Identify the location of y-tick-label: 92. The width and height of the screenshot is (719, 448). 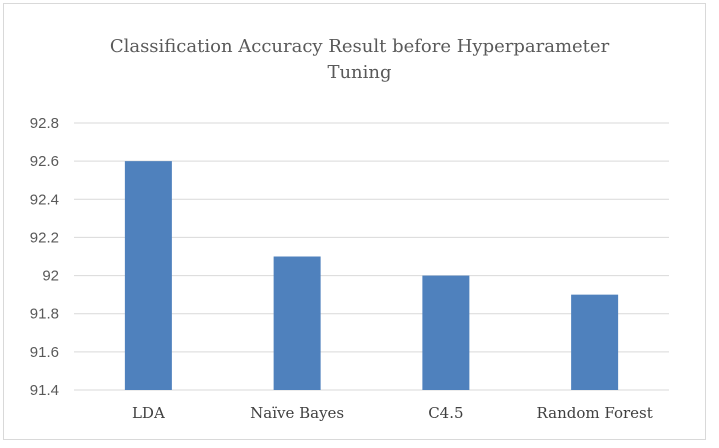
(50, 276).